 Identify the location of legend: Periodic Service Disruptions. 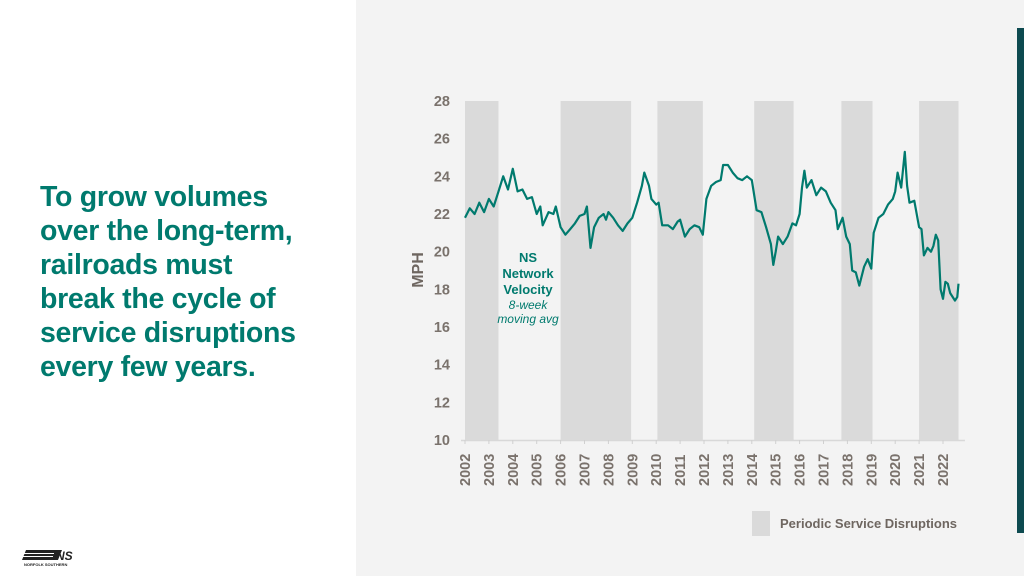
(854, 523).